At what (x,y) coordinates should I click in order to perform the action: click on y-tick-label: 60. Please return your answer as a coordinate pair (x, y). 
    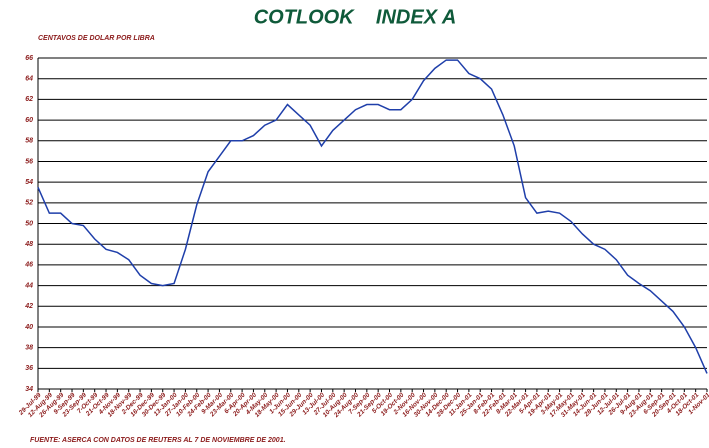
    Looking at the image, I should click on (29, 120).